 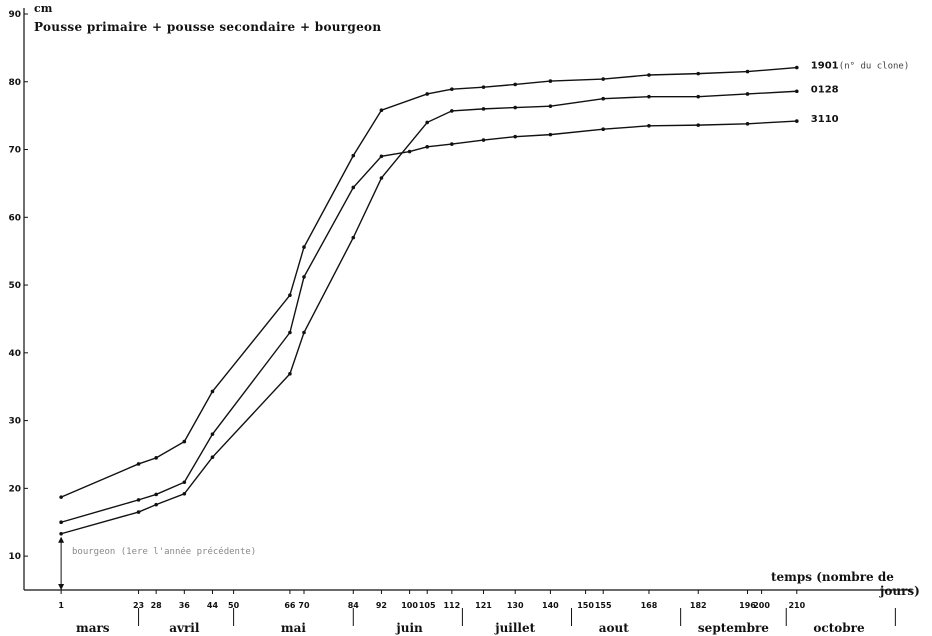 I want to click on annotation-arrow-head-top, so click(x=61, y=539).